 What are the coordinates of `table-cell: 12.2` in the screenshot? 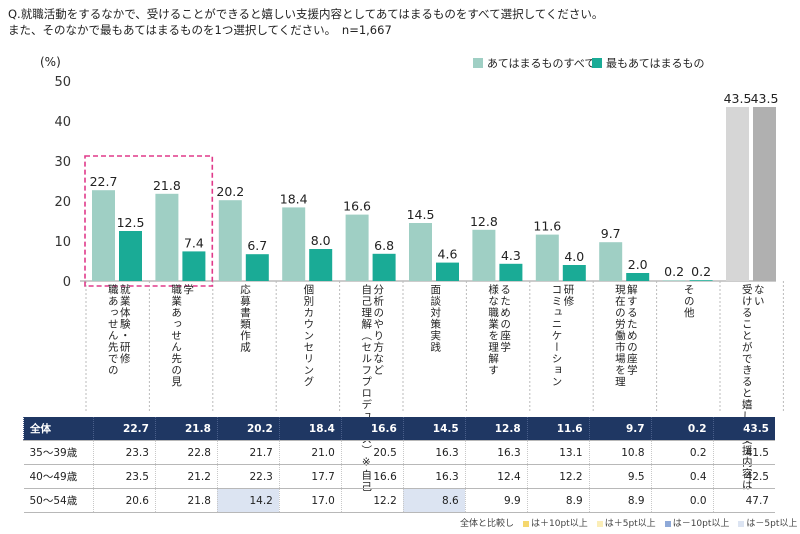 It's located at (558, 476).